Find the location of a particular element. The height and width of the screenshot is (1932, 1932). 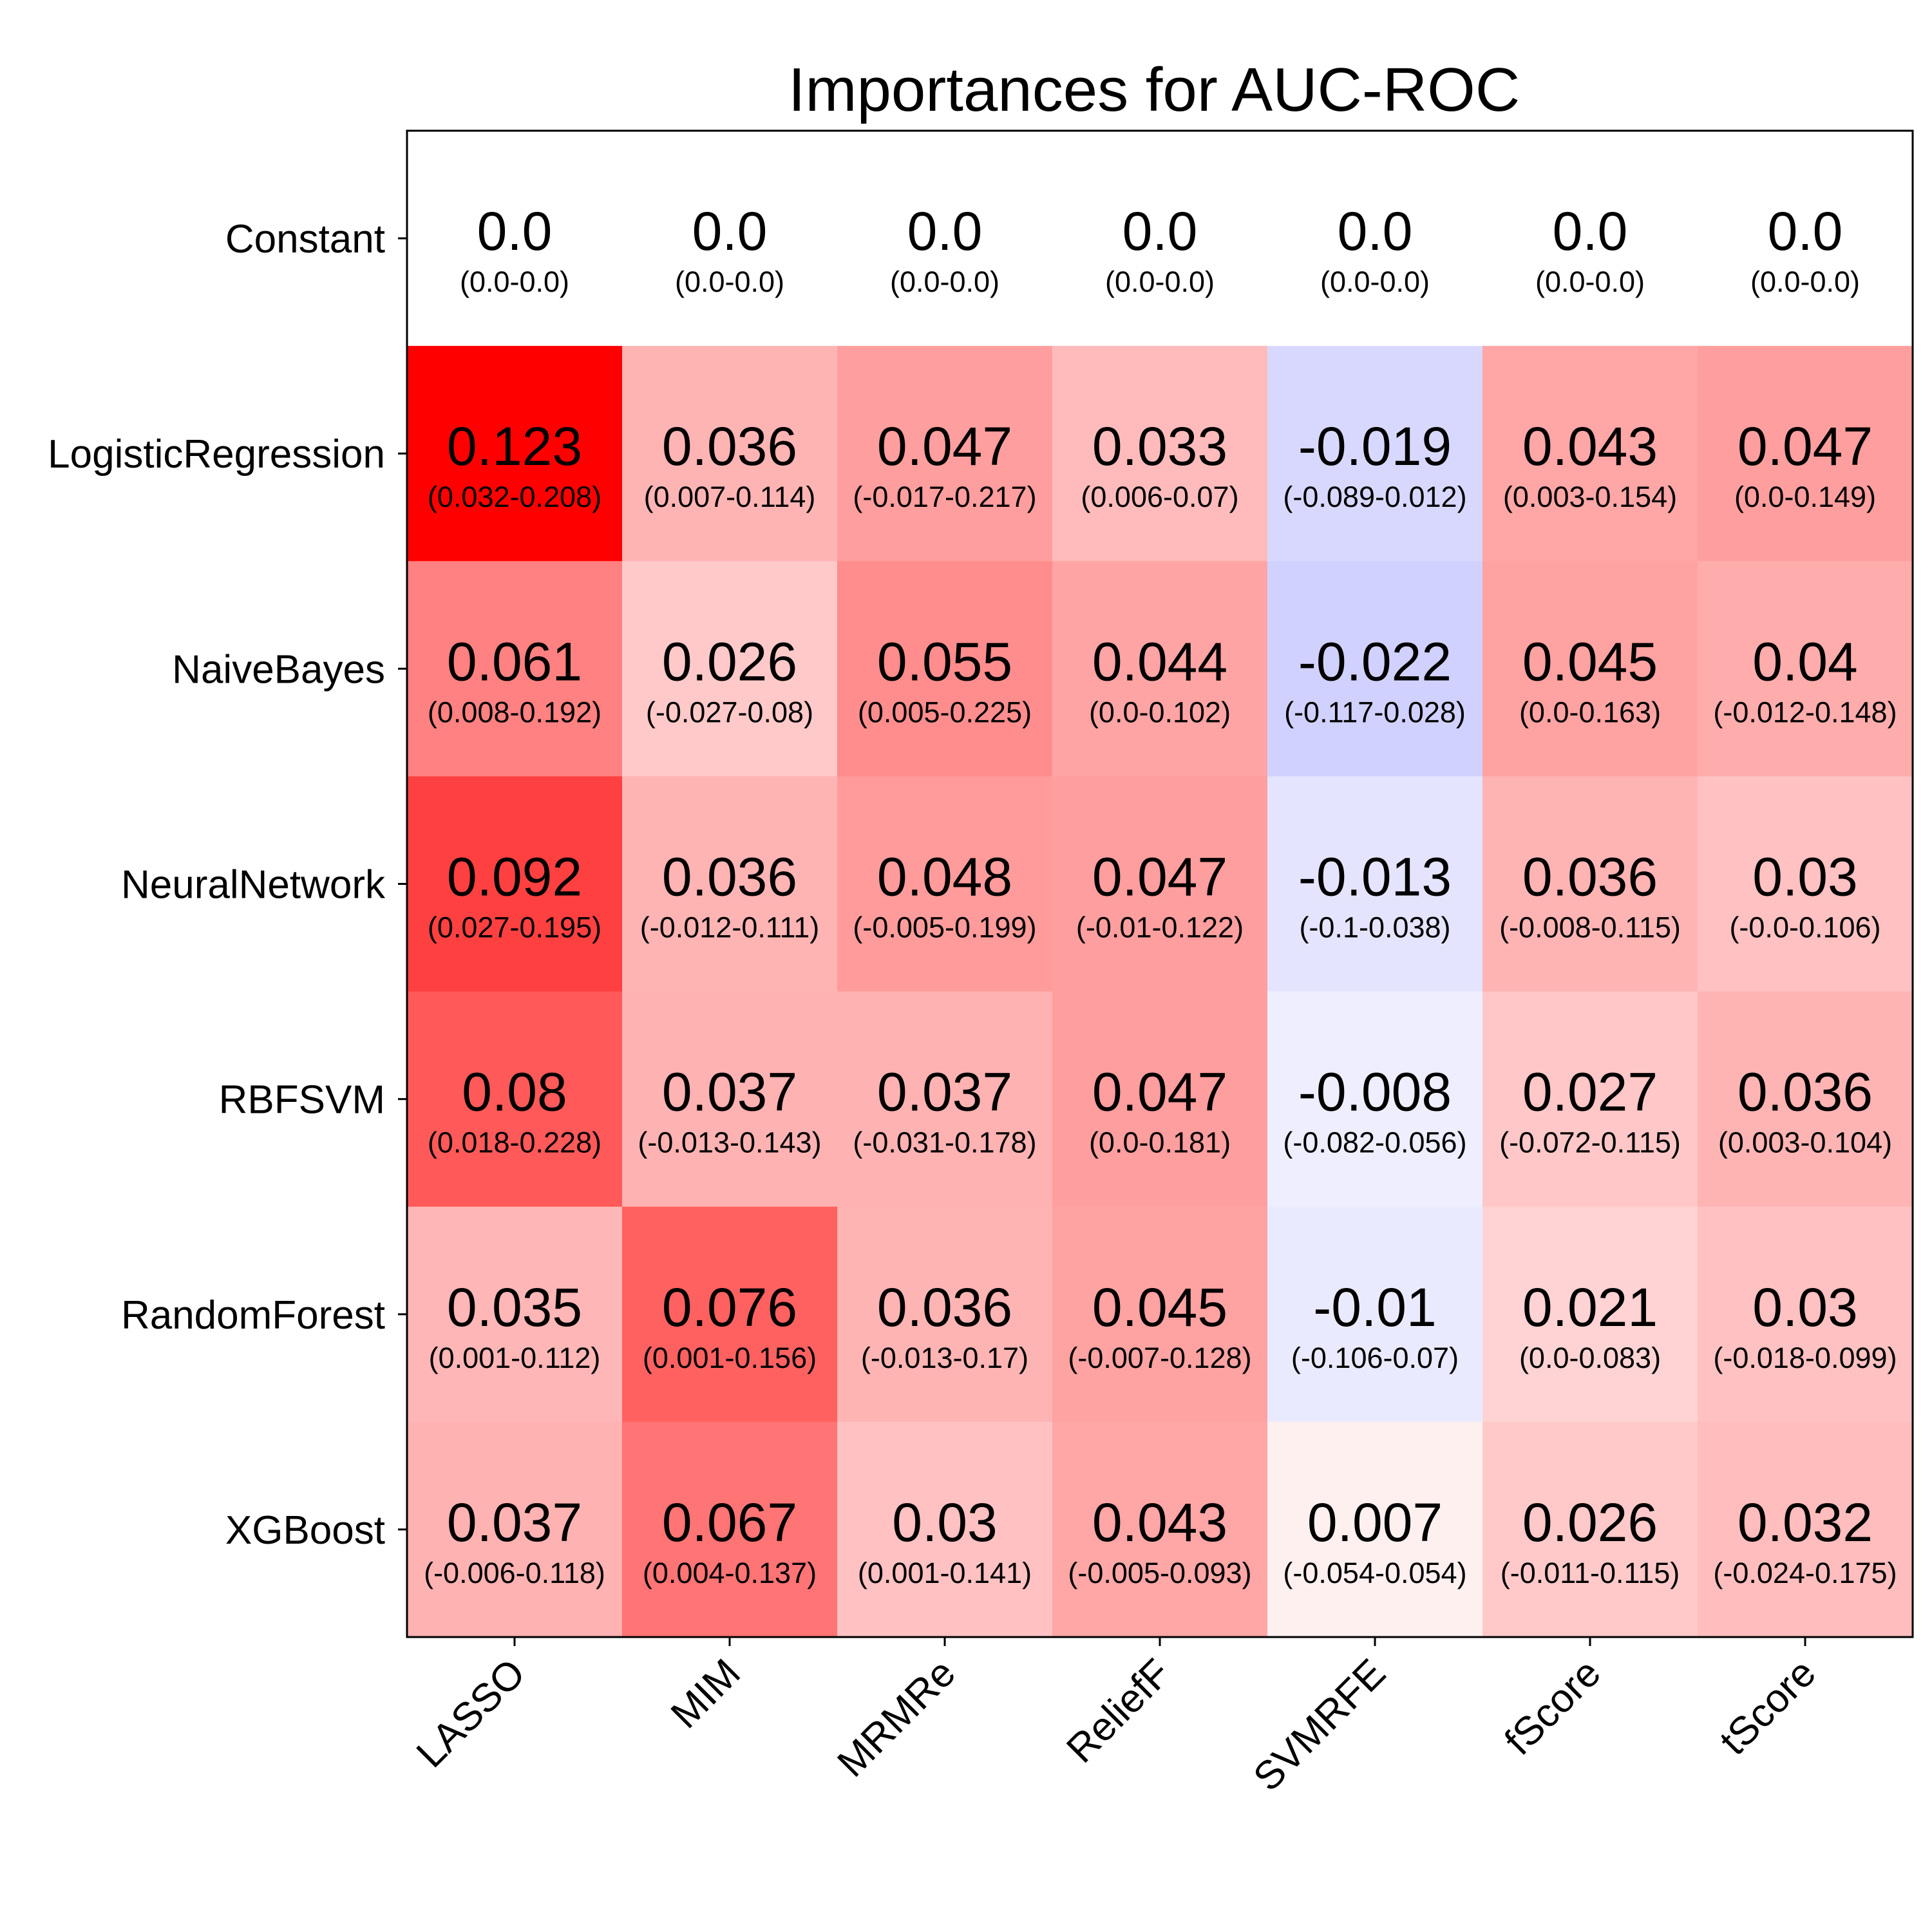

cell-interval-label: (0.003-0.154) is located at coordinates (1590, 496).